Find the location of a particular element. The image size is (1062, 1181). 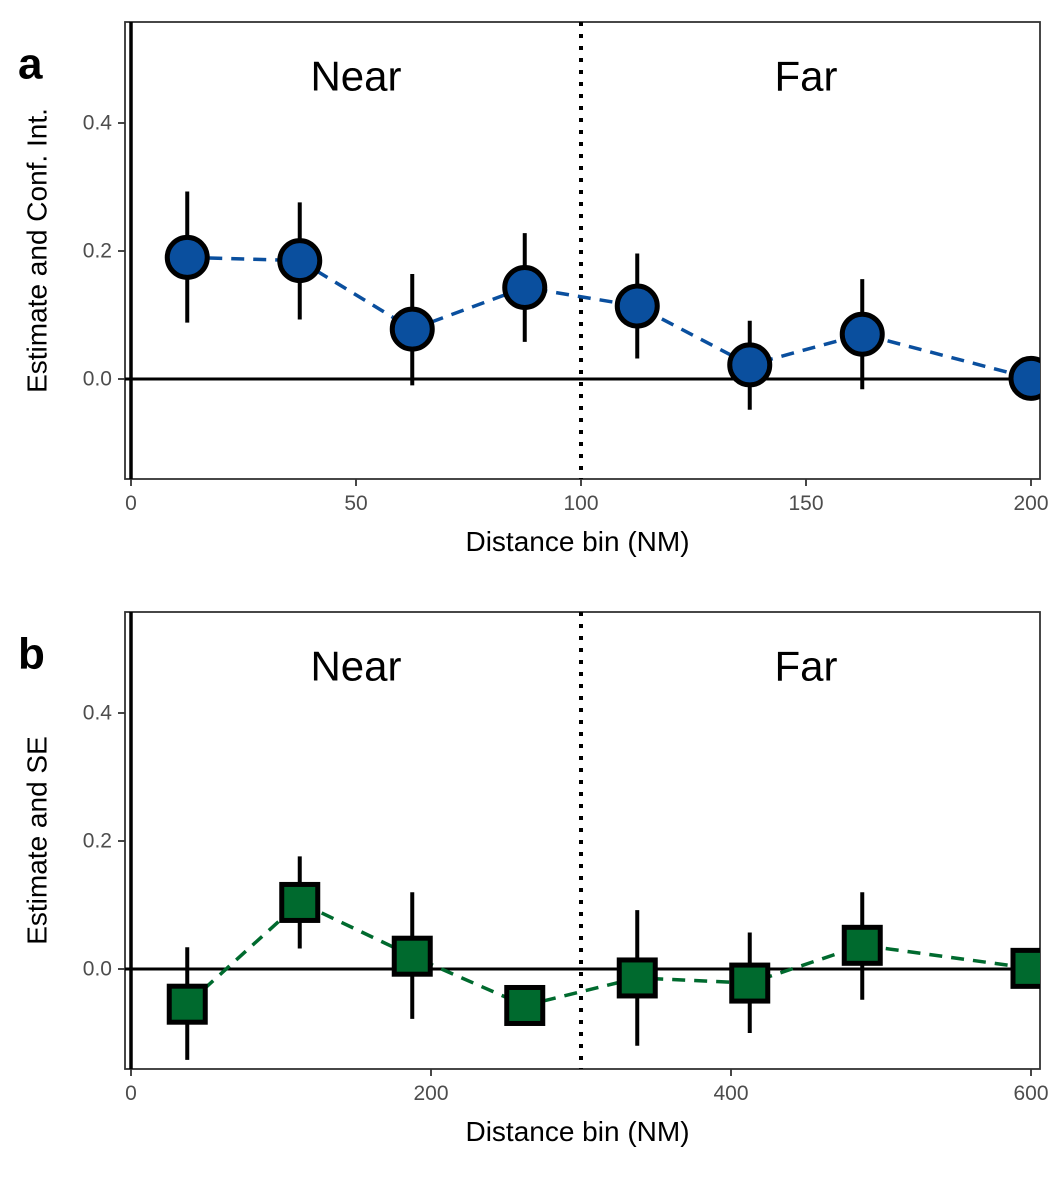

data-layer is located at coordinates (603, 958).